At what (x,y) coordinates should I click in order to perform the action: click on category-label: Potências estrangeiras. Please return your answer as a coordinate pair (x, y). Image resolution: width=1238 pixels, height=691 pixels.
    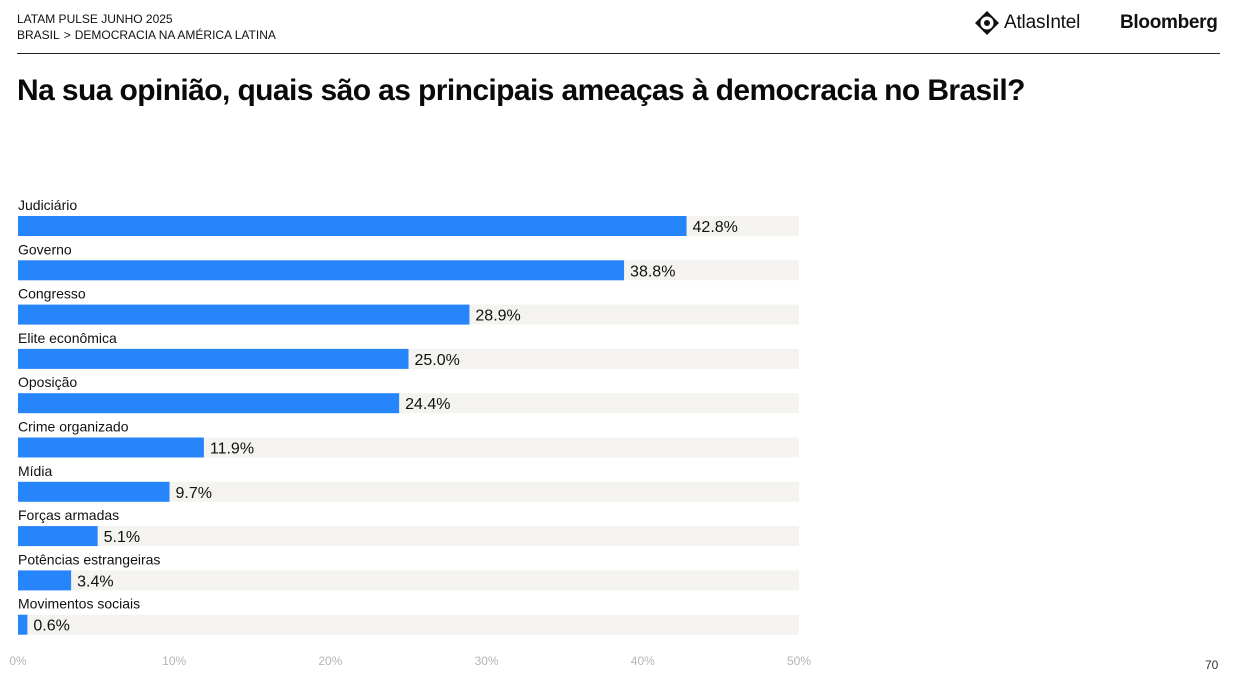
    Looking at the image, I should click on (89, 559).